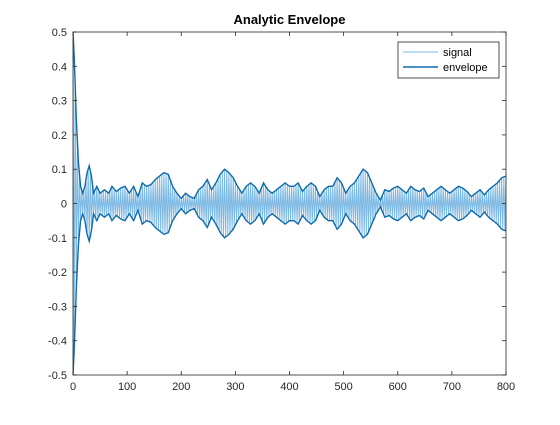 The width and height of the screenshot is (560, 425). I want to click on y-tick-label: 0.4, so click(59, 67).